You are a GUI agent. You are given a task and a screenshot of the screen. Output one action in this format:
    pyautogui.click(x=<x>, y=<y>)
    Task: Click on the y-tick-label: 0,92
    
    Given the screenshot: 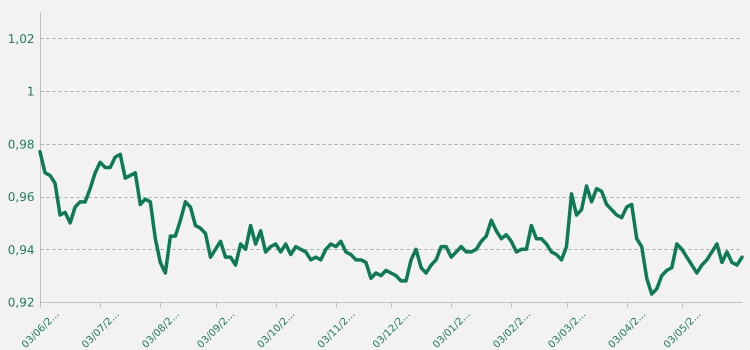 What is the action you would take?
    pyautogui.click(x=21, y=303)
    